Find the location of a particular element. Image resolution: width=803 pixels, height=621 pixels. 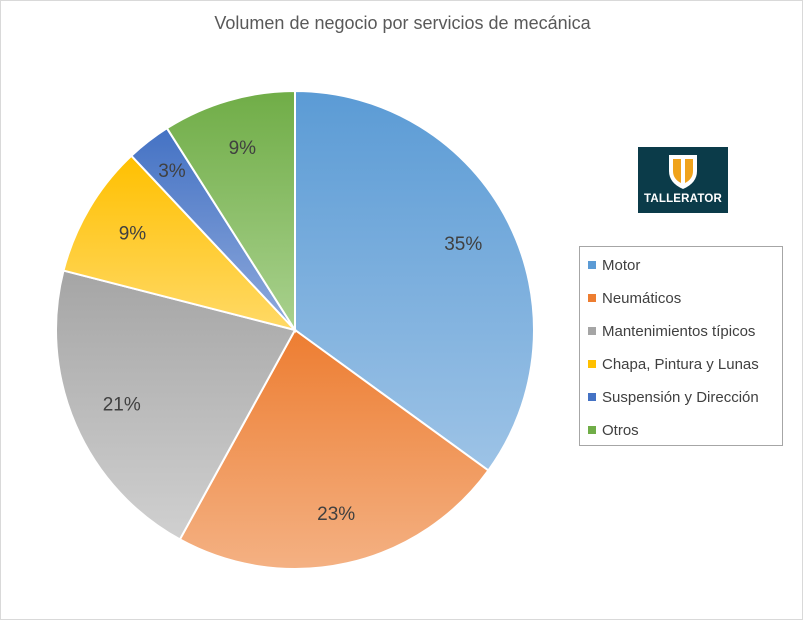

legend-item-4: Chapa, Pintura y Lunas is located at coordinates (673, 364).